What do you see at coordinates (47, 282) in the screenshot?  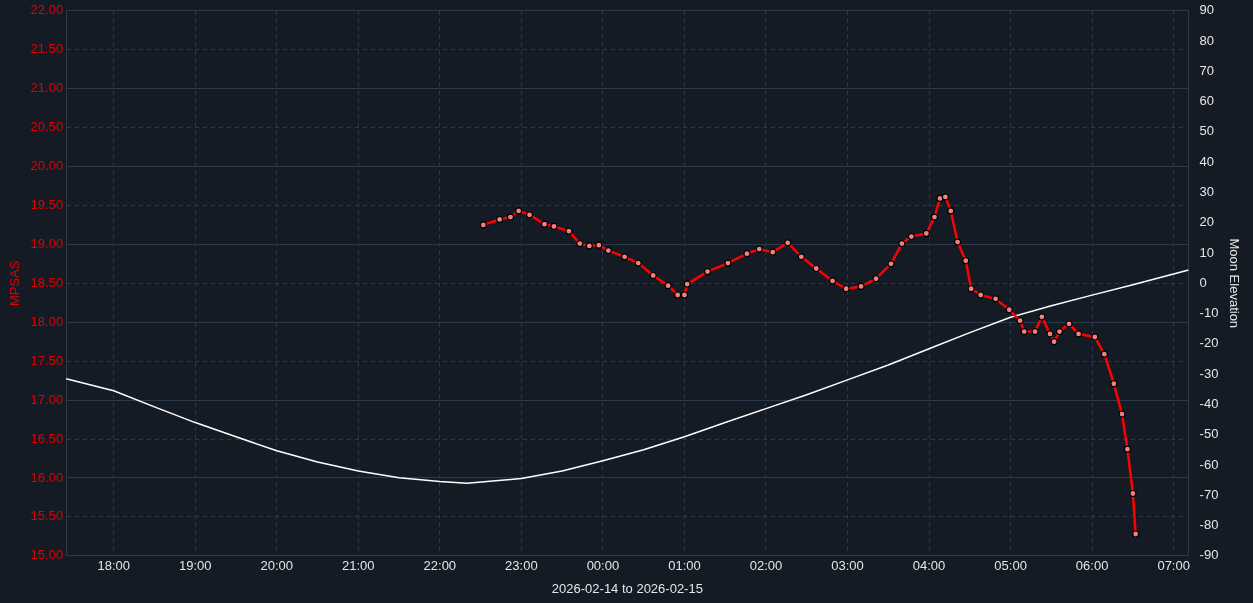 I see `y-tick-label: 18.50` at bounding box center [47, 282].